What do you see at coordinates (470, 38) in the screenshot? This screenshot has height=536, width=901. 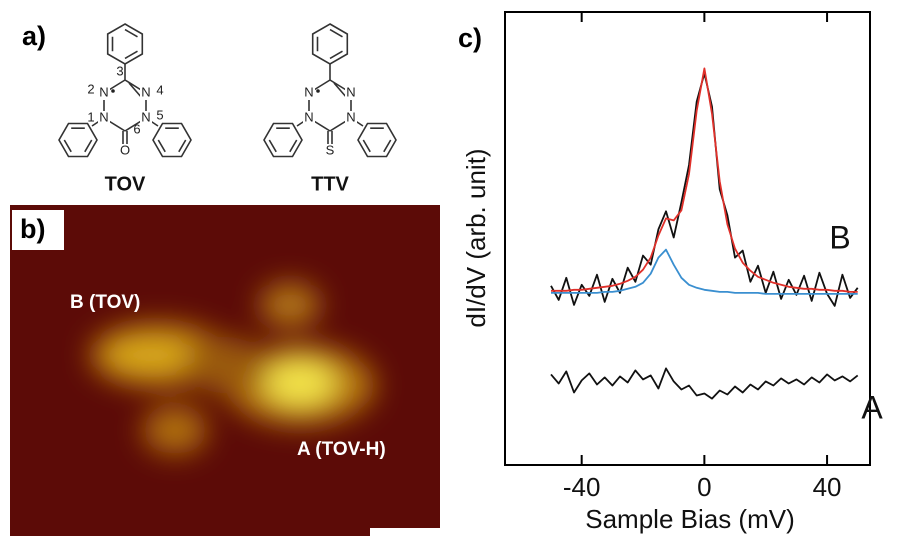 I see `panel-label: c)` at bounding box center [470, 38].